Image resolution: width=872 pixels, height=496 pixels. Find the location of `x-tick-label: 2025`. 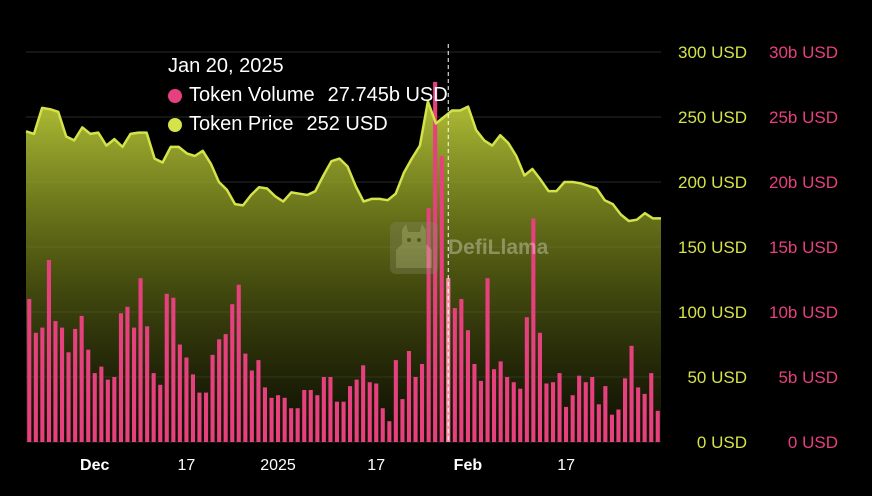

x-tick-label: 2025 is located at coordinates (278, 465).